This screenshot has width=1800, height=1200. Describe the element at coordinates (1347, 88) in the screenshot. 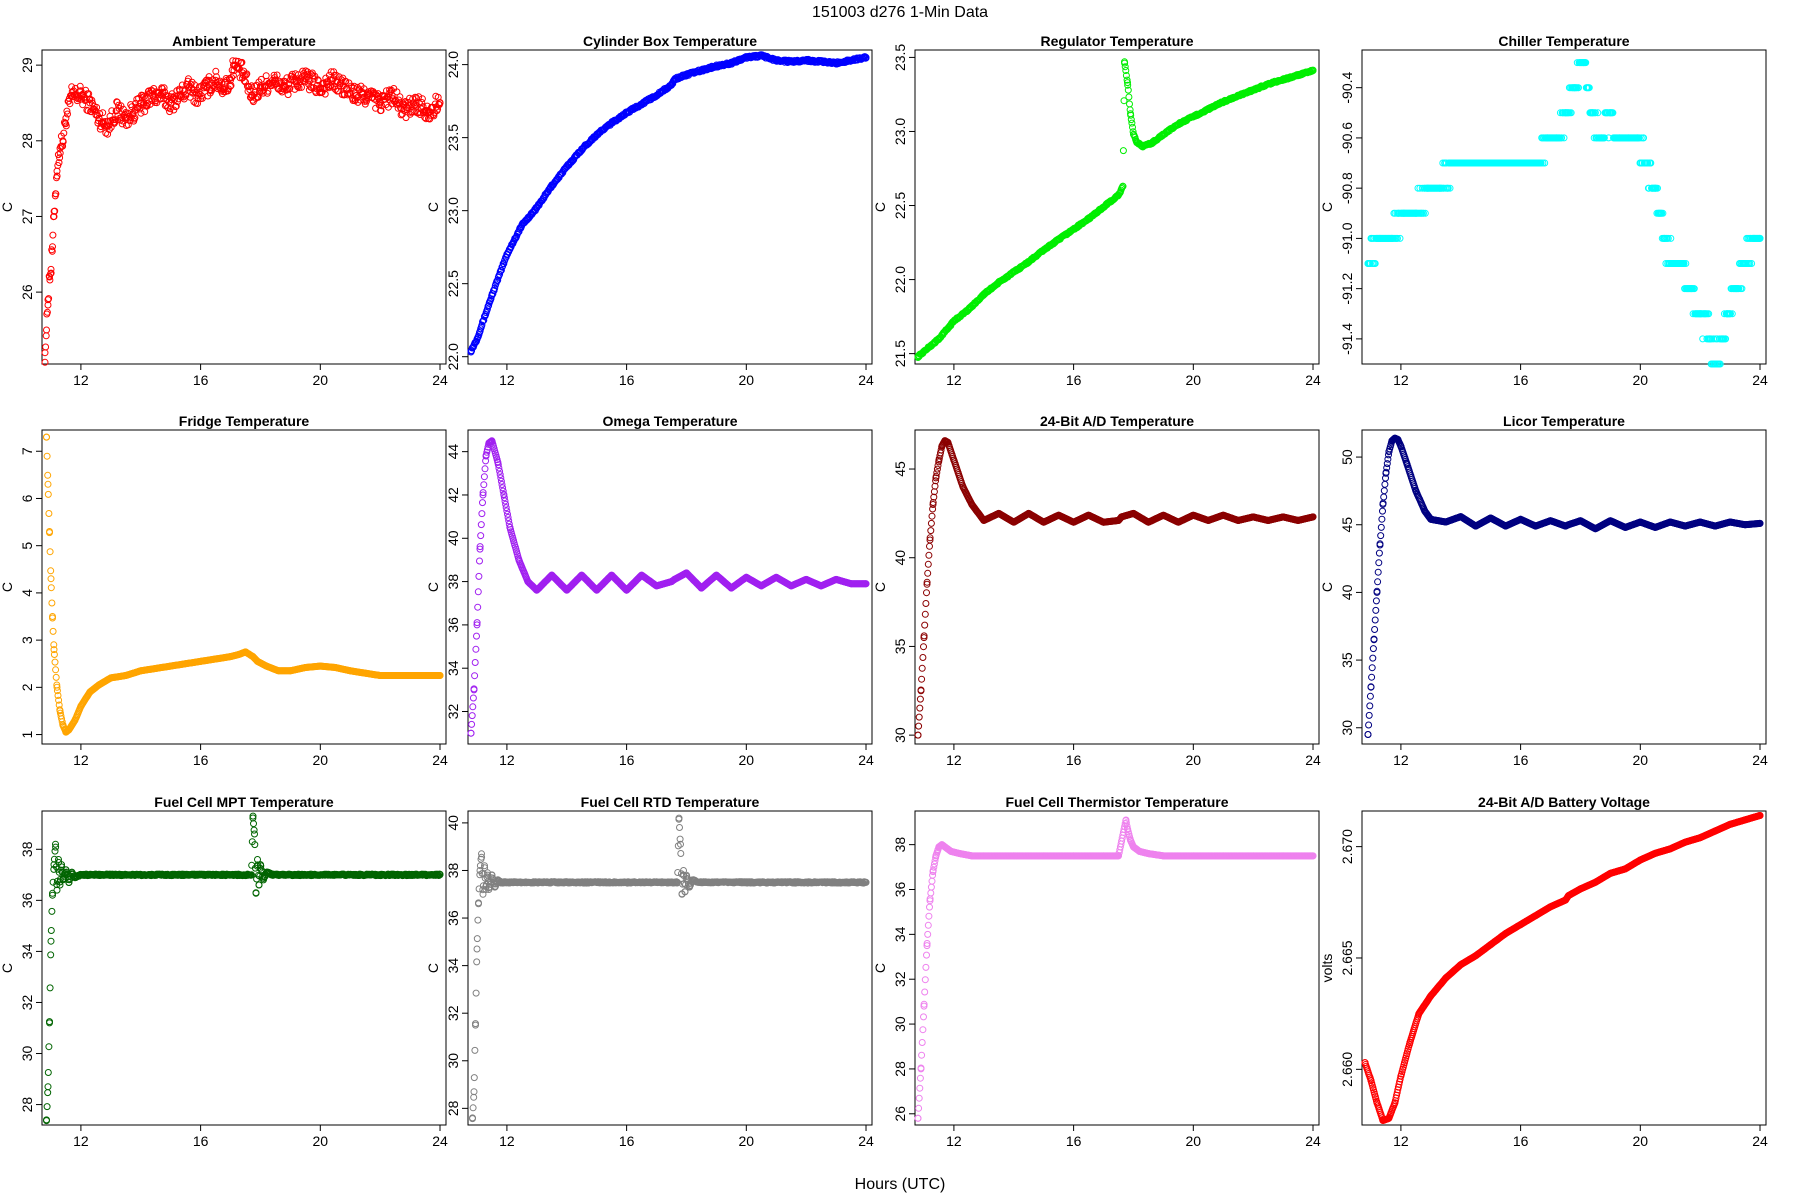

I see `y-tick-label: -90.4` at that location.